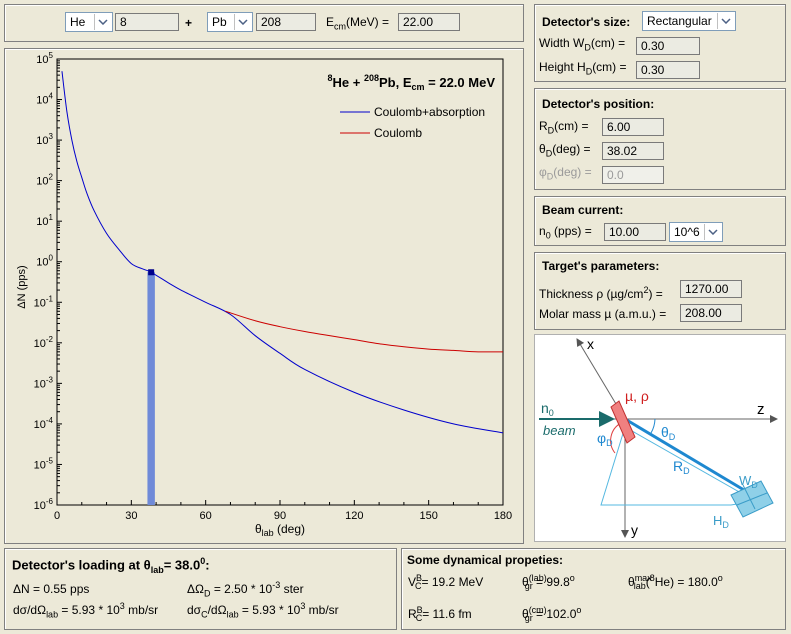  What do you see at coordinates (44, 504) in the screenshot?
I see `y-tick-label: 10⁻⁶` at bounding box center [44, 504].